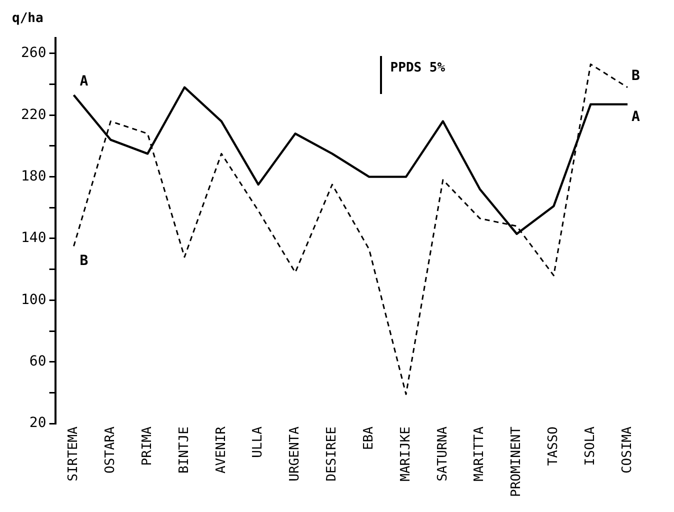 This screenshot has width=674, height=512. I want to click on annotation: PPDS 5%, so click(418, 68).